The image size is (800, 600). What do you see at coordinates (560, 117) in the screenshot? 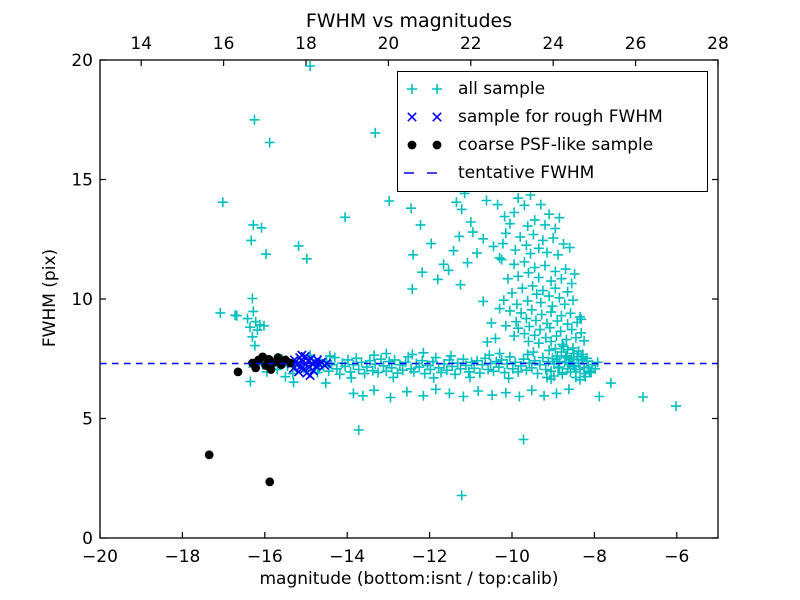
I see `legend-label: sample for rough FWHM` at bounding box center [560, 117].